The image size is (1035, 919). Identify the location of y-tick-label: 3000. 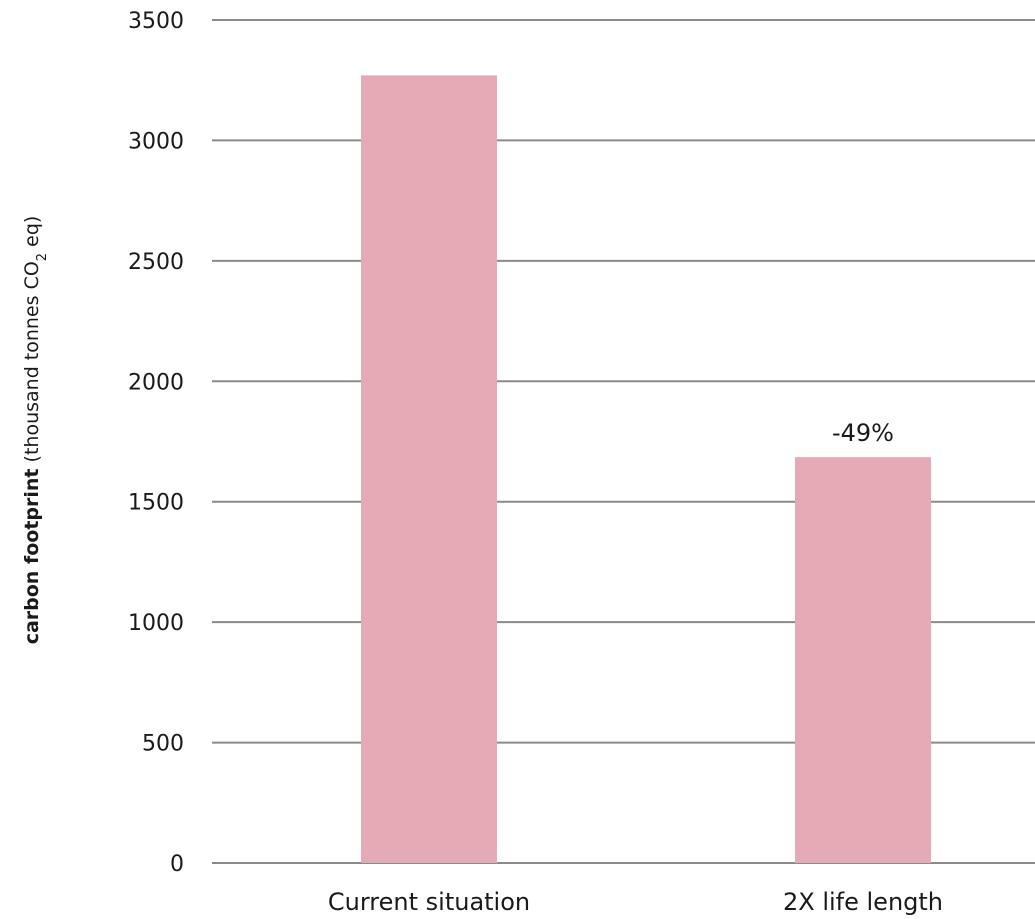
(156, 141).